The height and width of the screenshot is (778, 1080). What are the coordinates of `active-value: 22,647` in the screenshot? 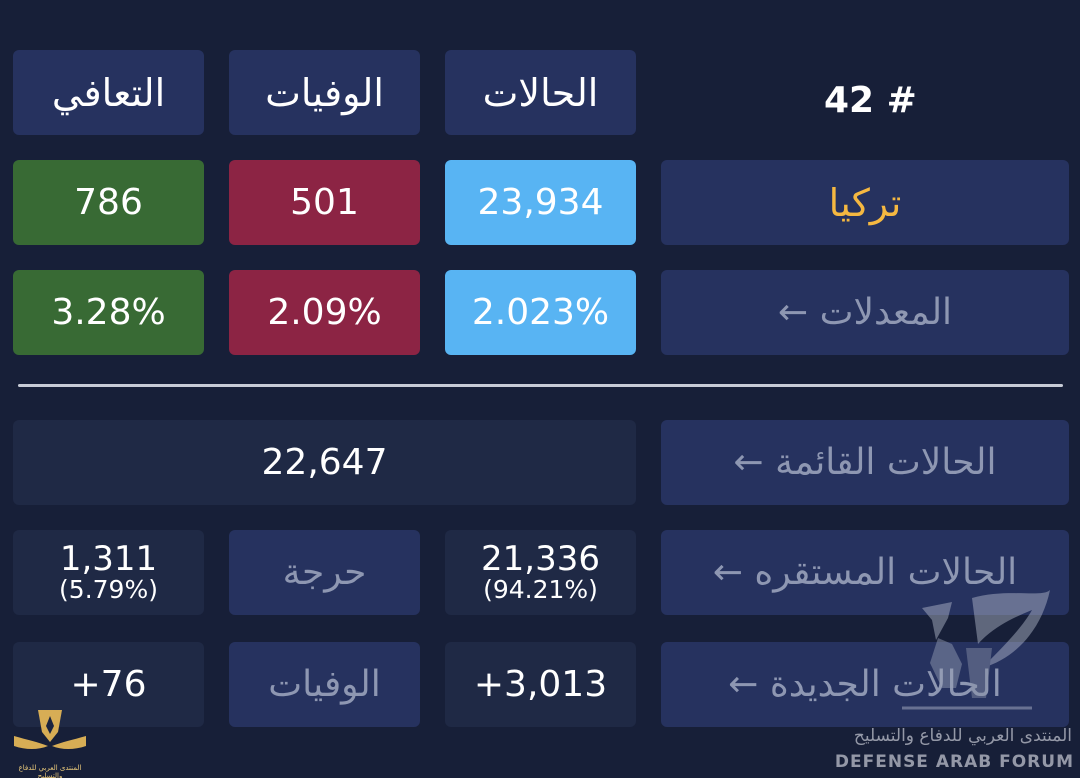 It's located at (324, 462).